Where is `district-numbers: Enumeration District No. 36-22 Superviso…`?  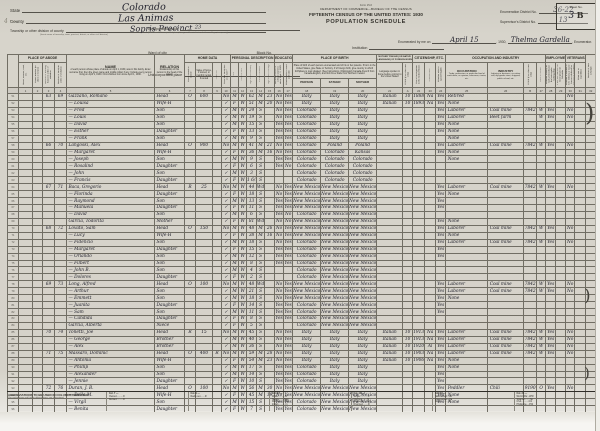 district-numbers: Enumeration District No. 36-22 Superviso… is located at coordinates (544, 17).